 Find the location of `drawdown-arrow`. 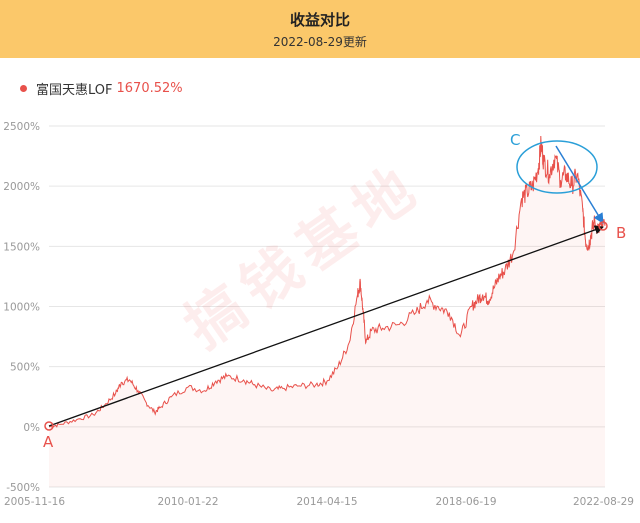

drawdown-arrow is located at coordinates (579, 184).